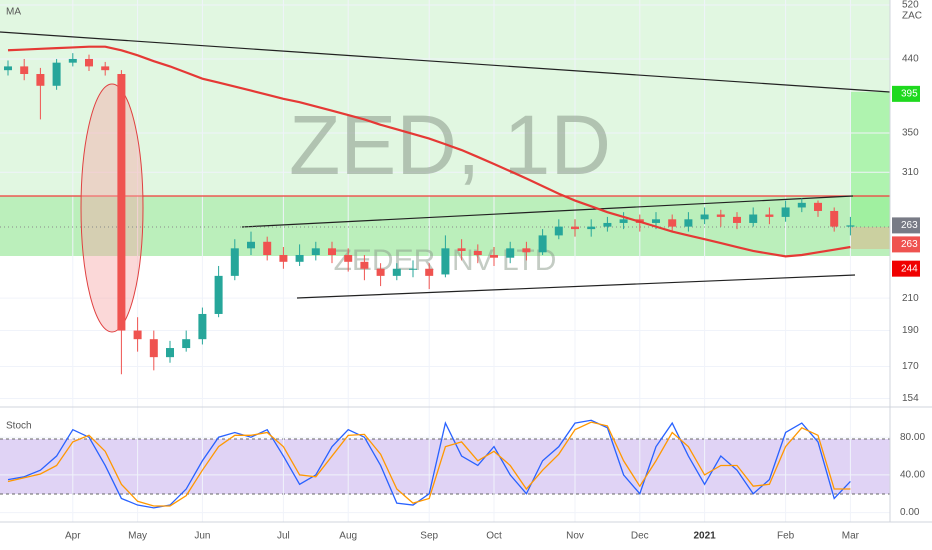 The width and height of the screenshot is (932, 550). What do you see at coordinates (429, 536) in the screenshot?
I see `x-tick-label: Sep` at bounding box center [429, 536].